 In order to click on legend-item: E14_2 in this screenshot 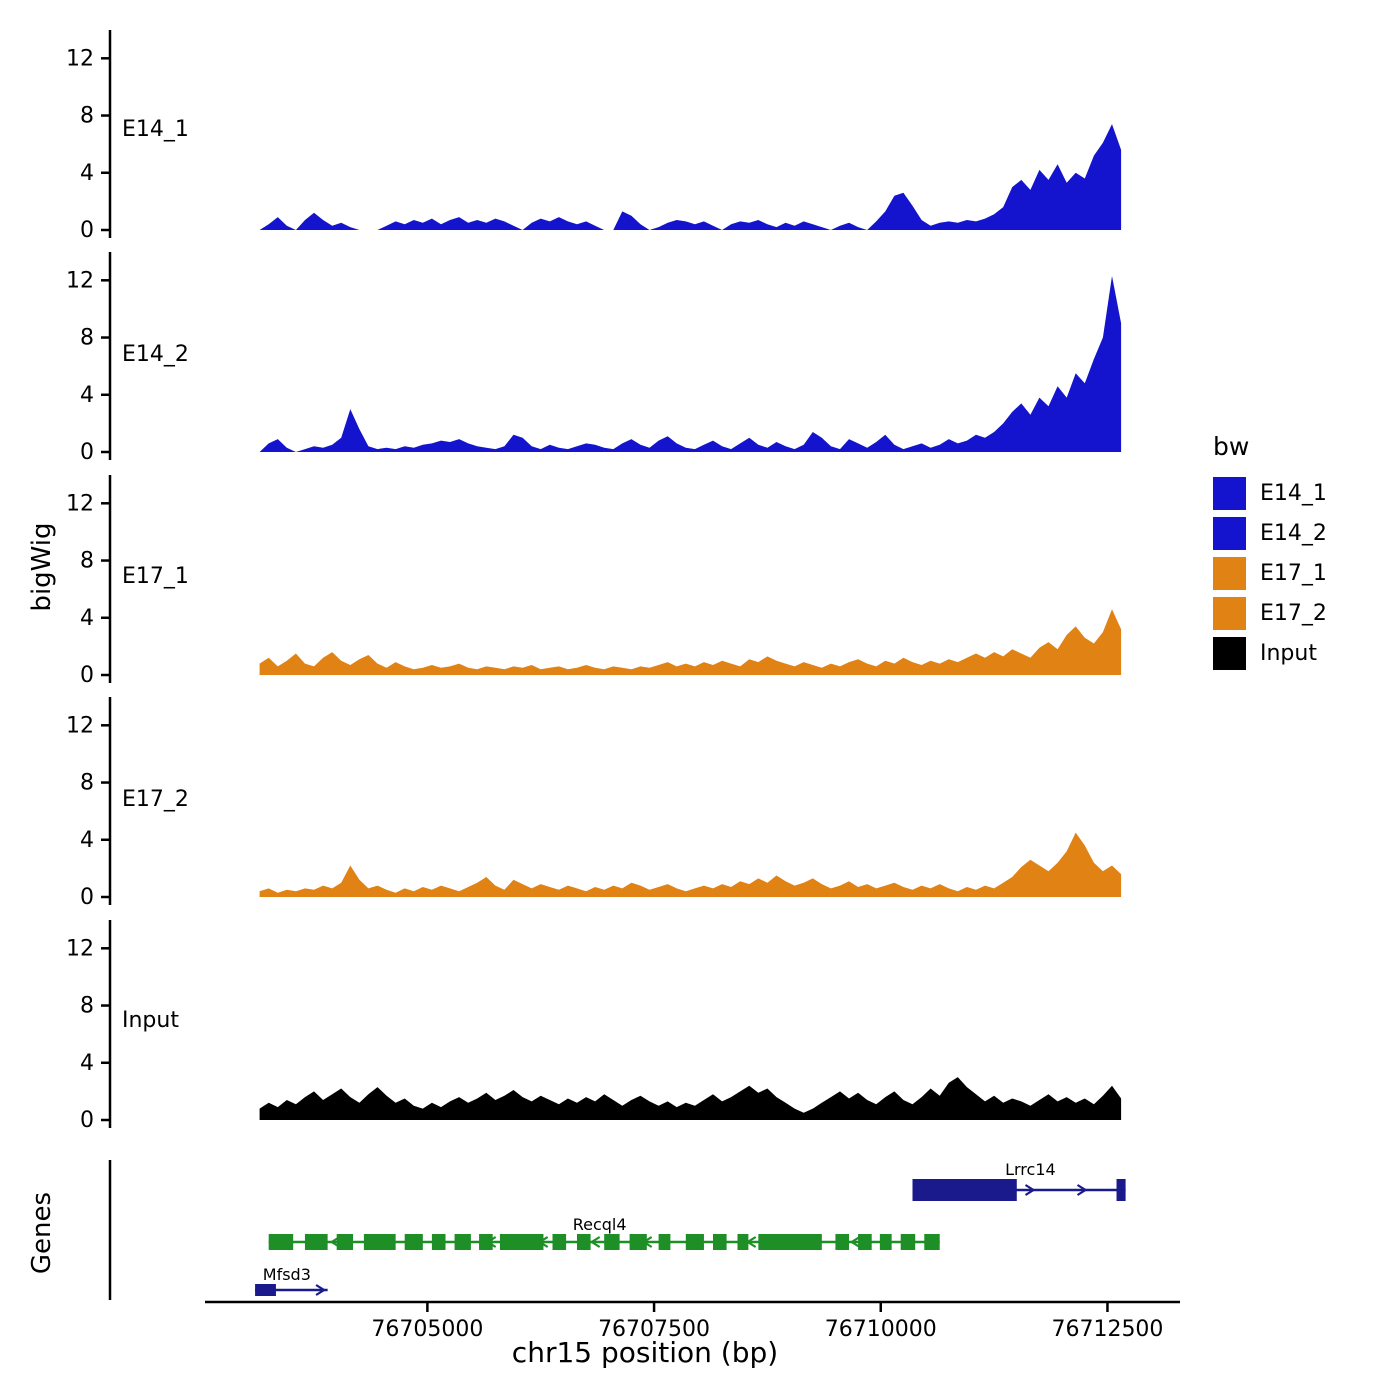, I will do `click(1303, 533)`.